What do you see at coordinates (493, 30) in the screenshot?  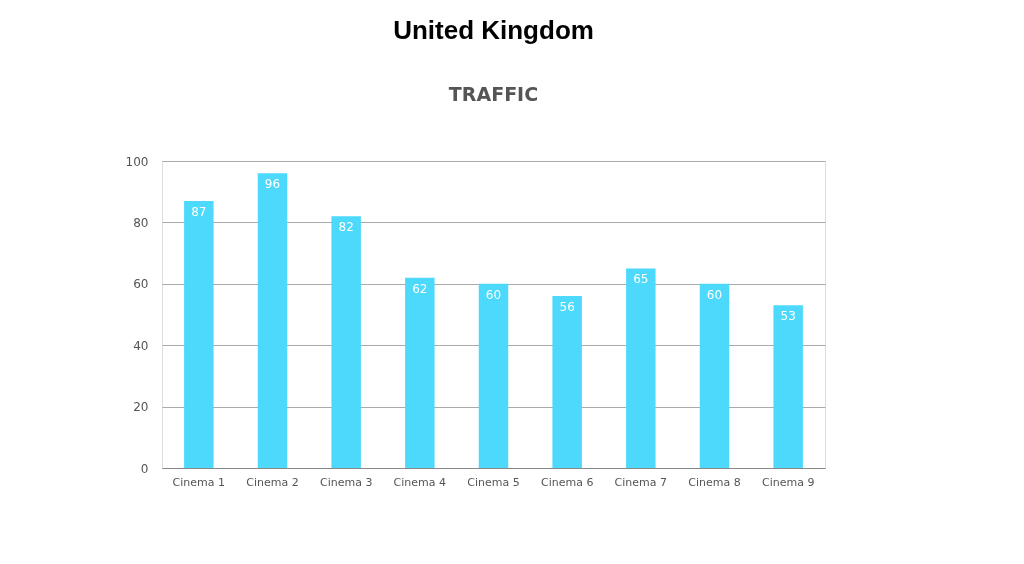 I see `chart-title: United Kingdom` at bounding box center [493, 30].